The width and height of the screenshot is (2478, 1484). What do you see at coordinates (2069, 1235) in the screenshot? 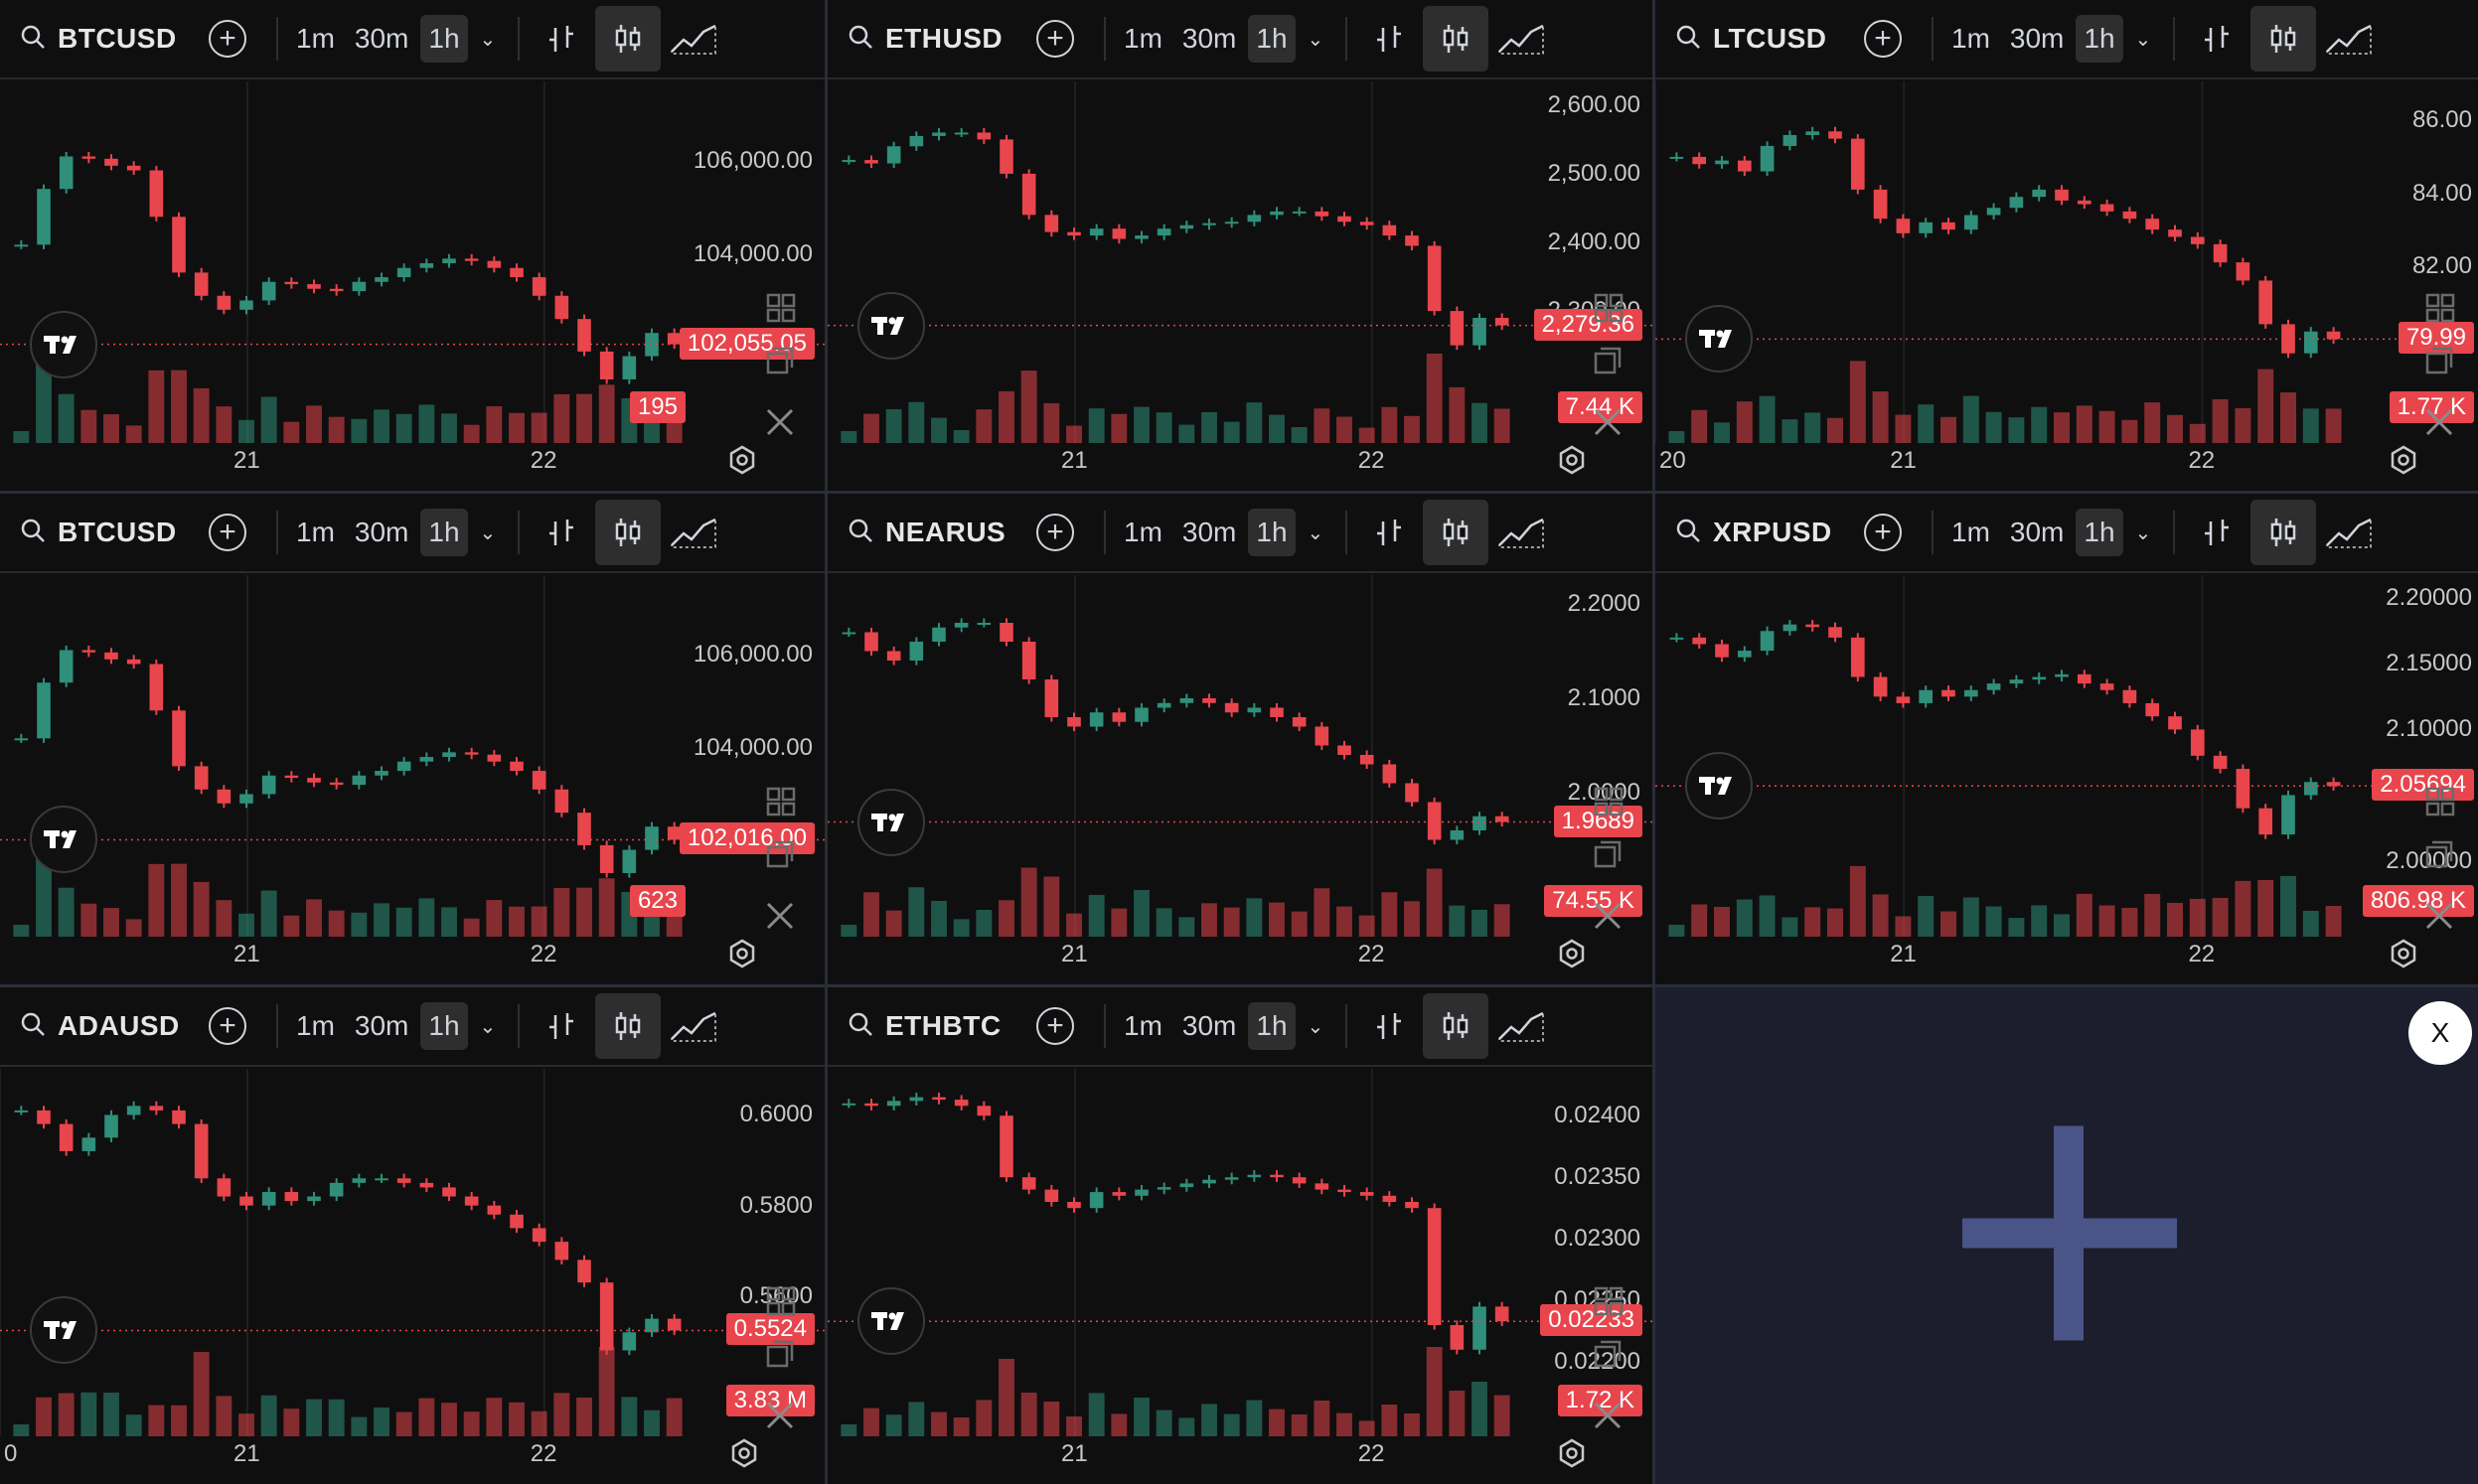
I see `add-chart-plus-icon` at bounding box center [2069, 1235].